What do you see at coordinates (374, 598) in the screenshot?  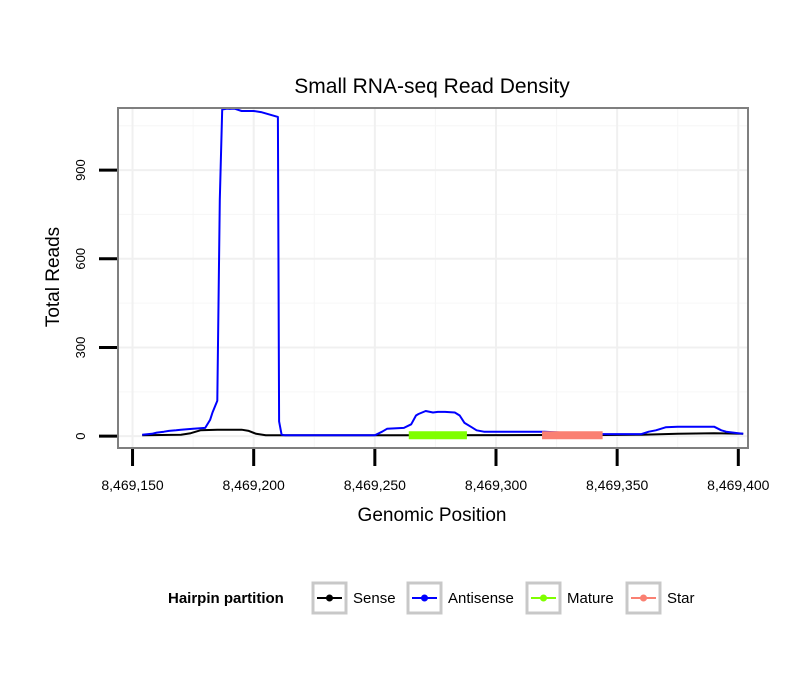 I see `legend-label: Sense` at bounding box center [374, 598].